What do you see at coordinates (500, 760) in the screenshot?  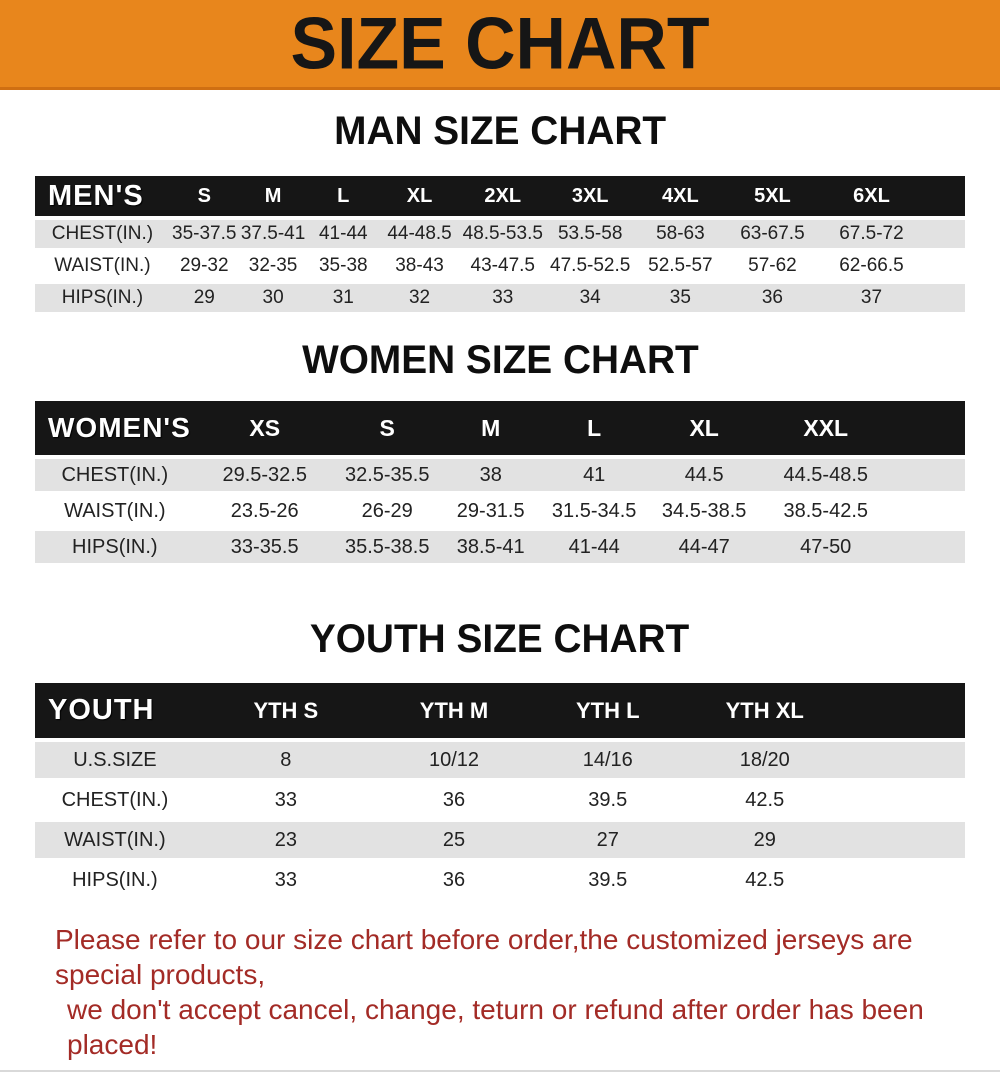 I see `table-row: U.S.SIZE 8 10/12 14/16 18/20` at bounding box center [500, 760].